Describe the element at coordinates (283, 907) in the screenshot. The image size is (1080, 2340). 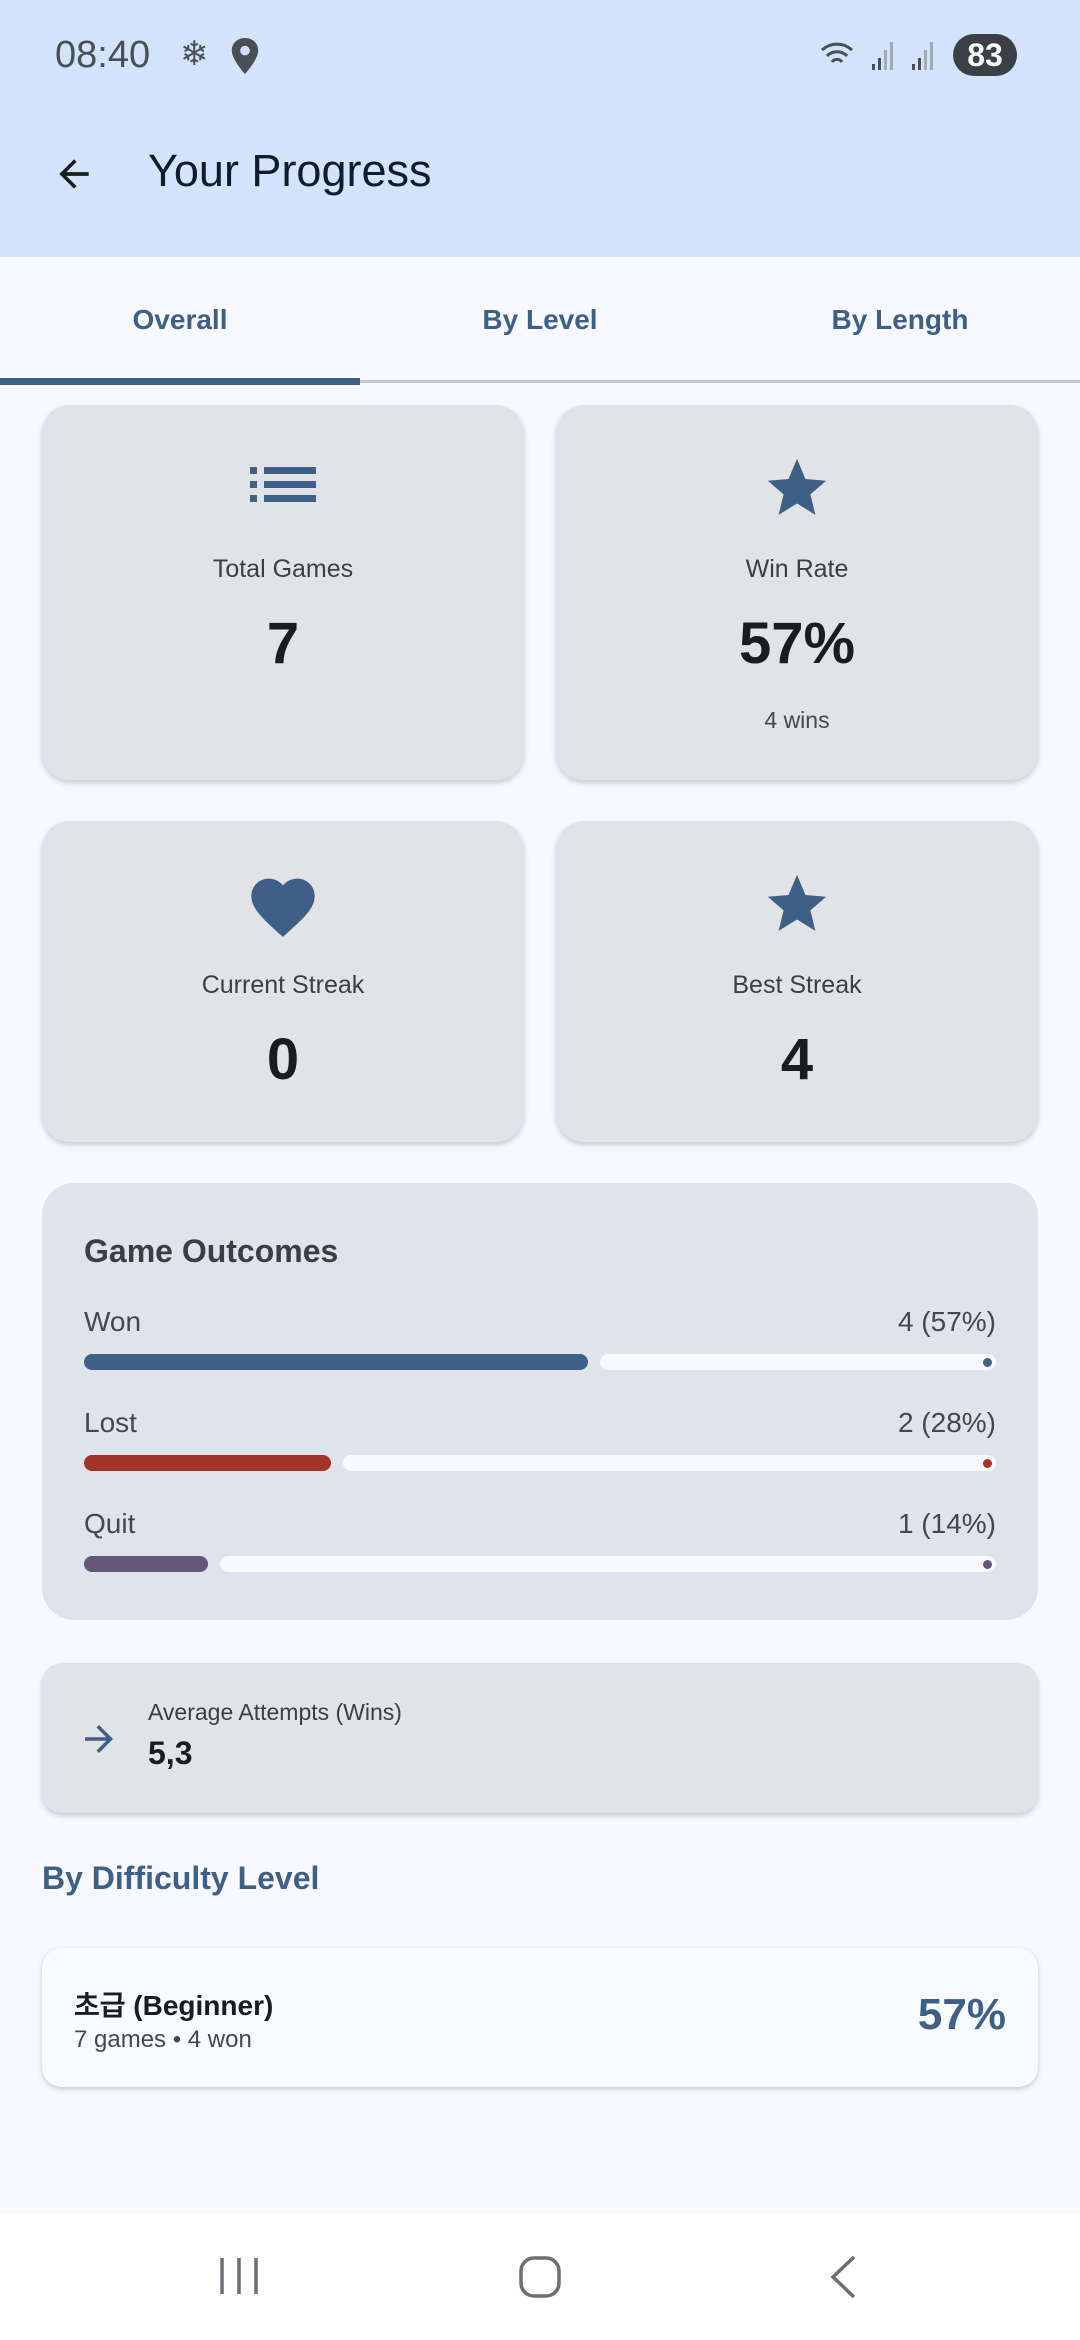
I see `heart-icon` at that location.